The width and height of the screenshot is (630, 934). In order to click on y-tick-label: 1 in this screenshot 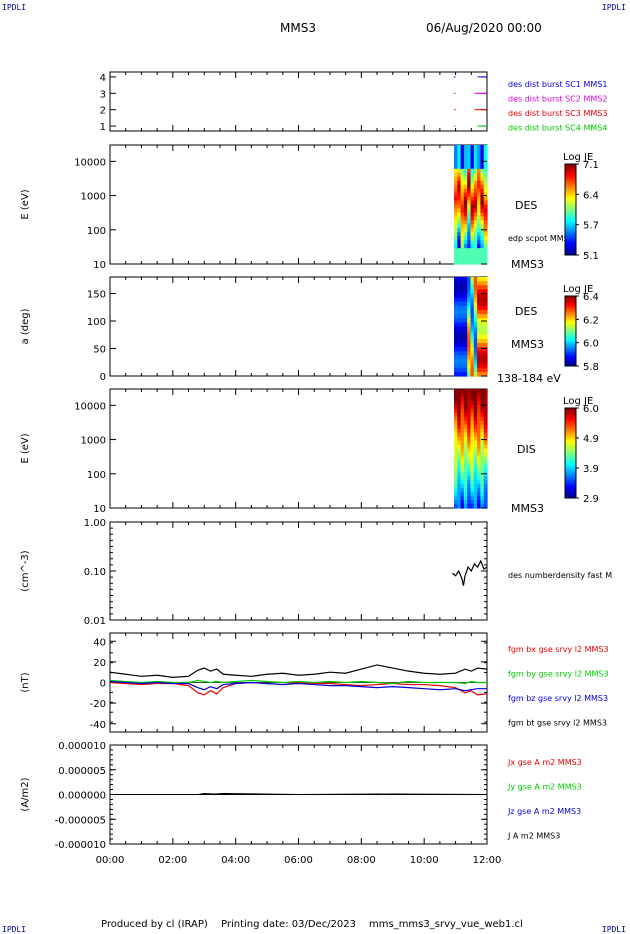, I will do `click(103, 127)`.